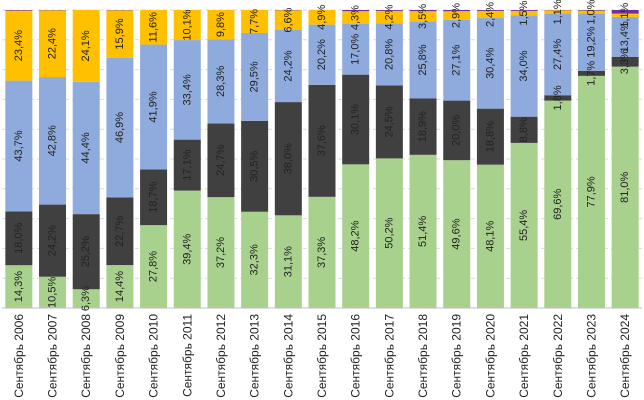  I want to click on data-label: 51,4%, so click(423, 231).